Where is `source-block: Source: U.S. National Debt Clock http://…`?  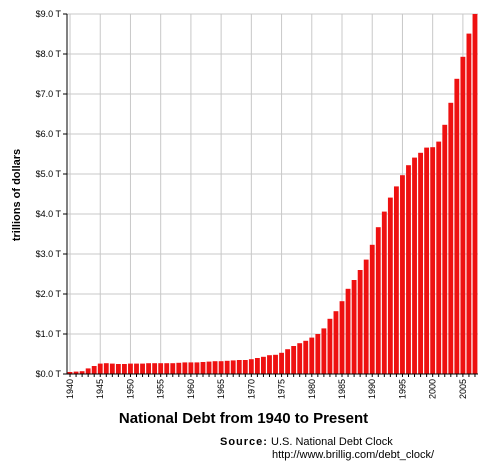 source-block: Source: U.S. National Debt Clock http://… is located at coordinates (327, 449).